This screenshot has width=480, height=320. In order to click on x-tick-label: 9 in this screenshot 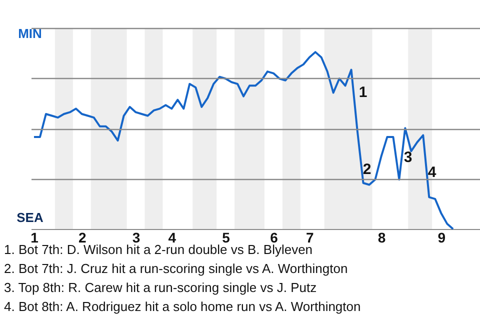, I will do `click(442, 238)`.